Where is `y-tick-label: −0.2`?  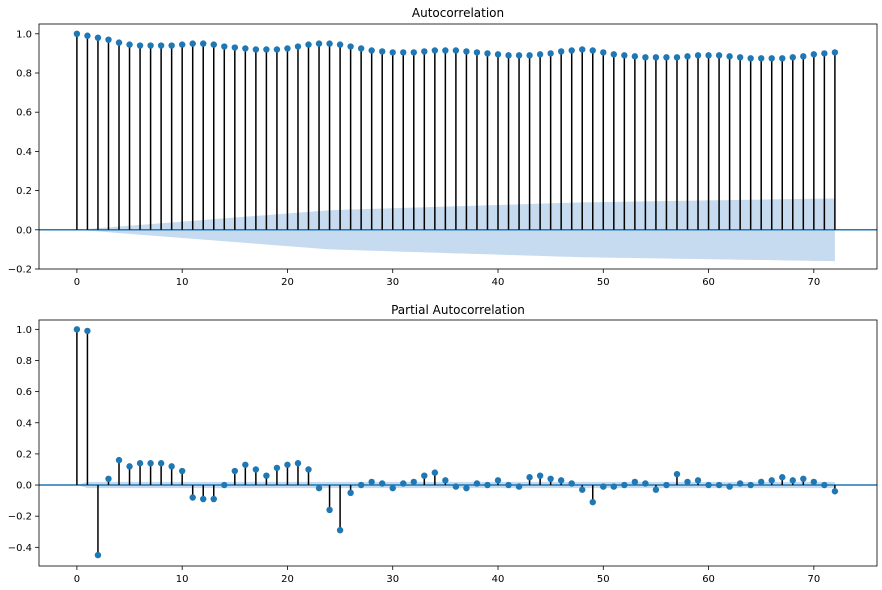
y-tick-label: −0.2 is located at coordinates (20, 517).